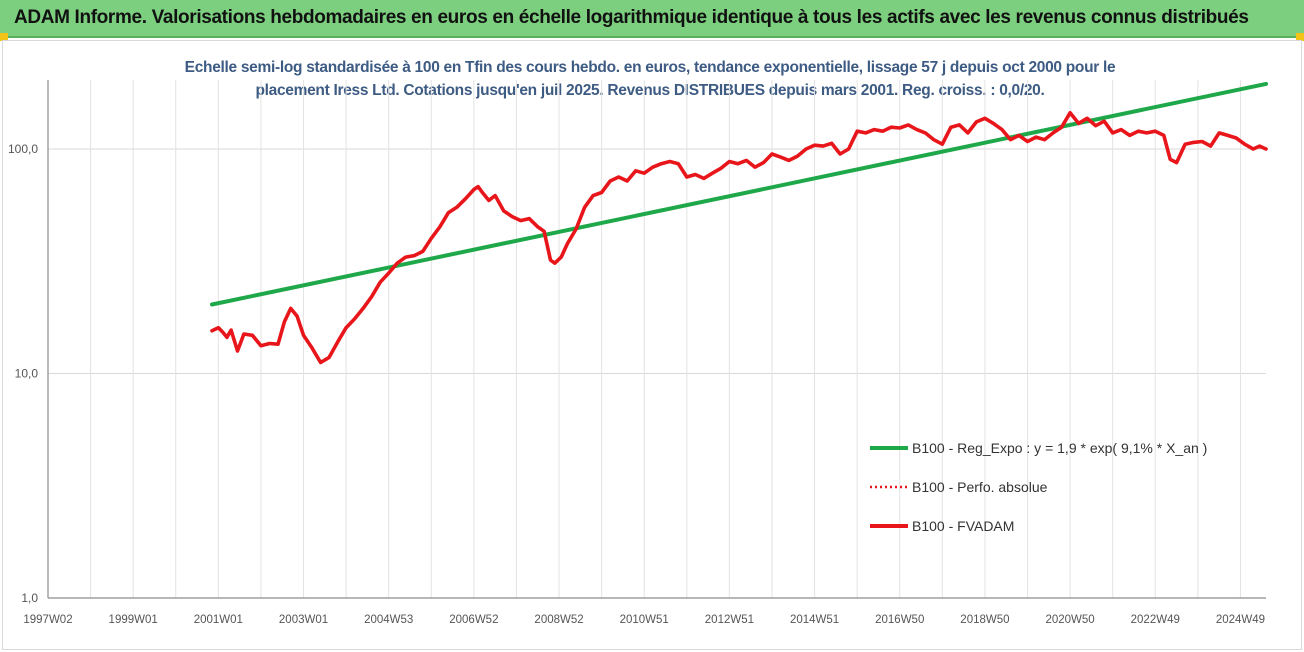  What do you see at coordinates (1069, 620) in the screenshot?
I see `x-tick-label: 2020W50` at bounding box center [1069, 620].